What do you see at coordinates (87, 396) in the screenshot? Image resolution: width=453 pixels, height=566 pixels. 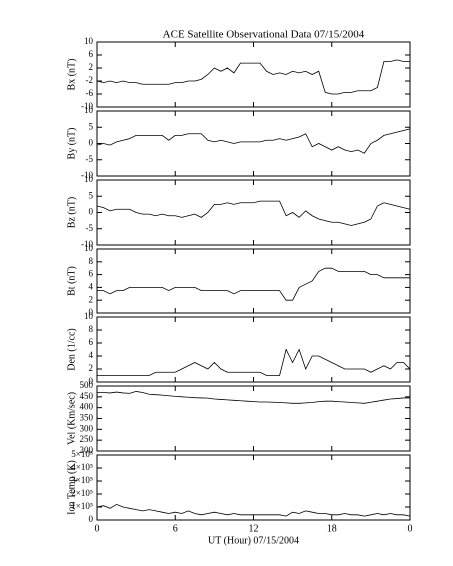 I see `y-tick-label: 450` at bounding box center [87, 396].